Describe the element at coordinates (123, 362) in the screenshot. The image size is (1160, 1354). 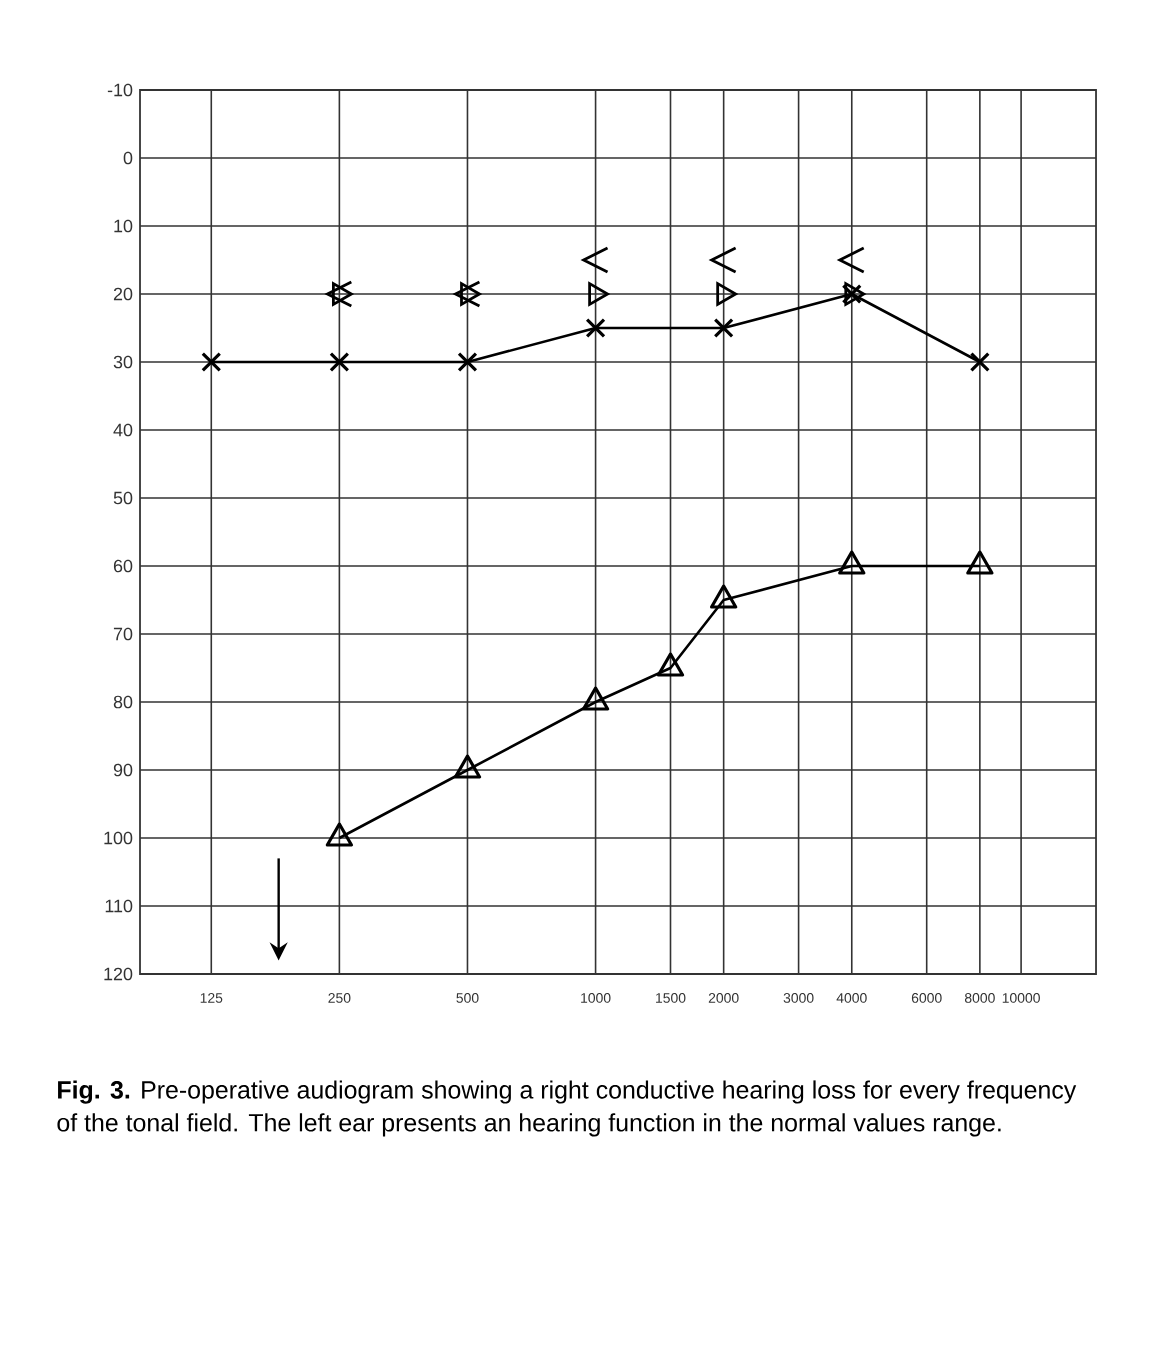
I see `y-tick-label: 30` at that location.